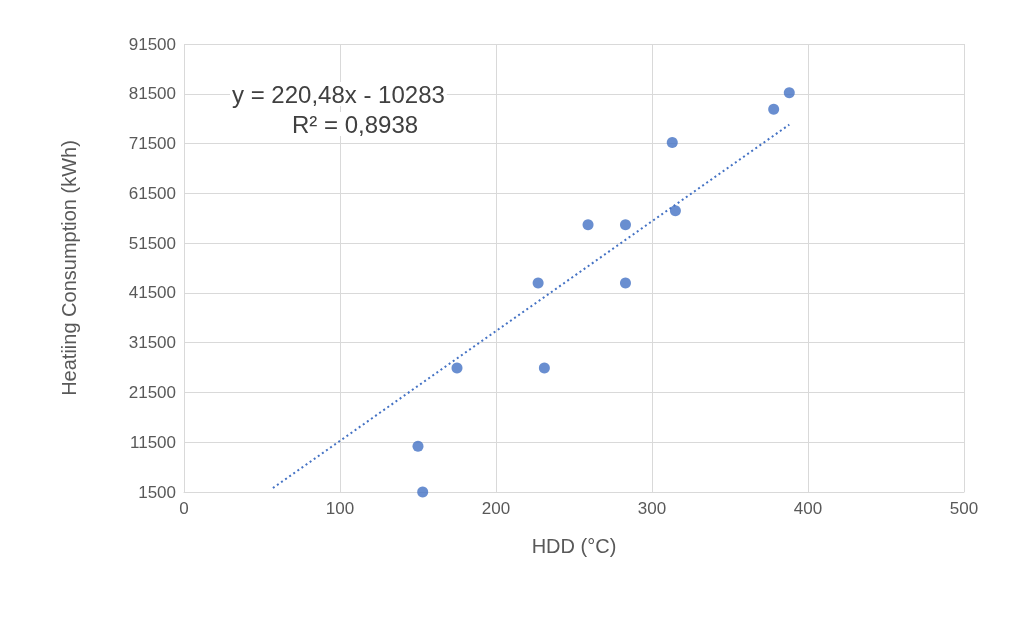 Image resolution: width=1012 pixels, height=619 pixels. Describe the element at coordinates (69, 268) in the screenshot. I see `y-axis-title: Heatiing Consumption (kWh)` at that location.